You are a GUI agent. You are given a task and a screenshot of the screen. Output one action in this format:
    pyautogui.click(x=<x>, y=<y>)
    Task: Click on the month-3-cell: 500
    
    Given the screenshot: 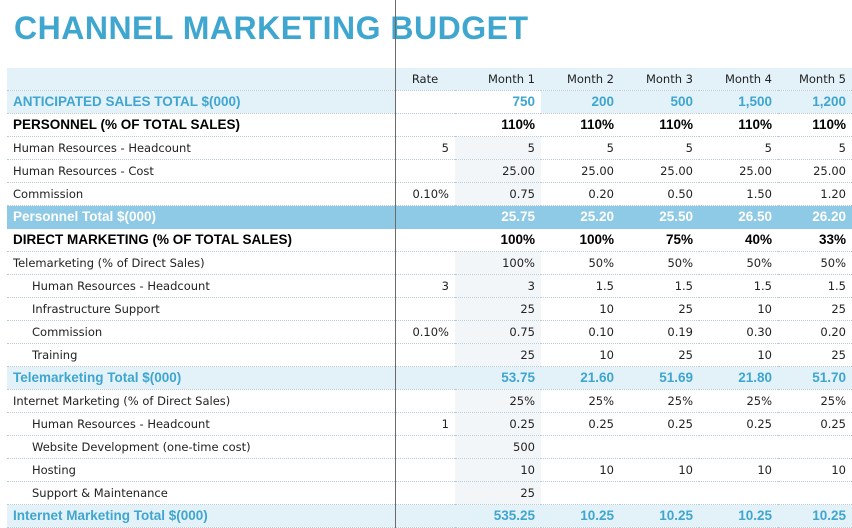 What is the action you would take?
    pyautogui.click(x=659, y=102)
    